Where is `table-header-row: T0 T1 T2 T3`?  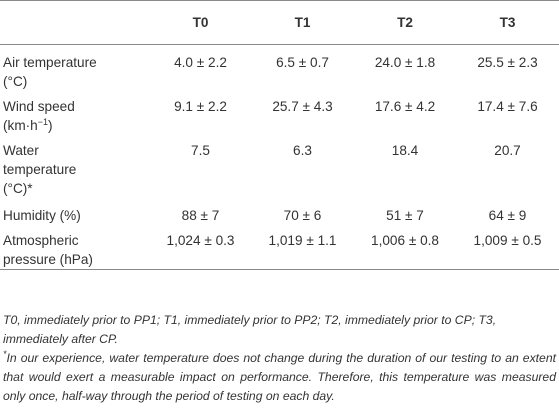
table-header-row: T0 T1 T2 T3 is located at coordinates (279, 22).